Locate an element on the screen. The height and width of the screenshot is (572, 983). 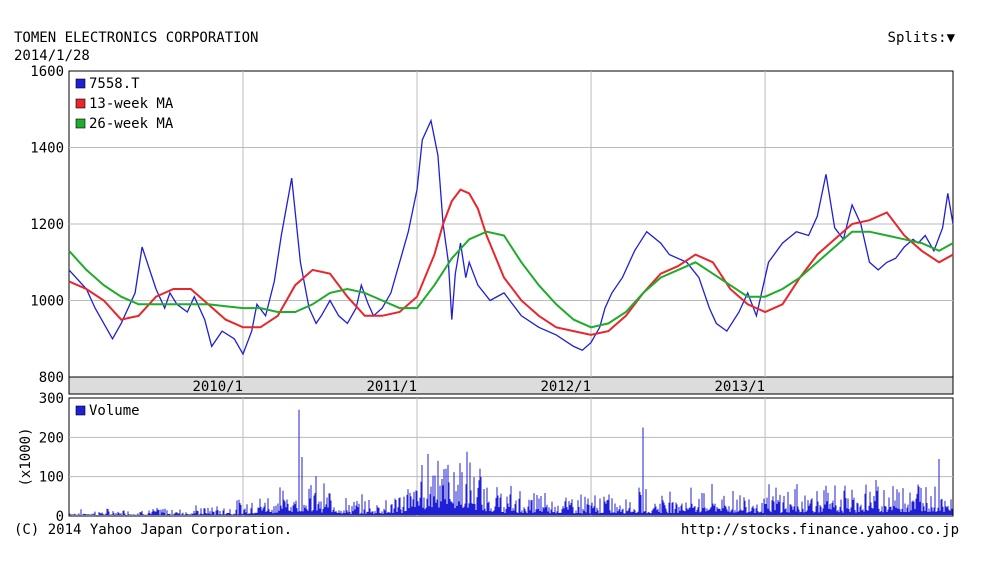
price-y-tick-label: 1600 is located at coordinates (47, 72).